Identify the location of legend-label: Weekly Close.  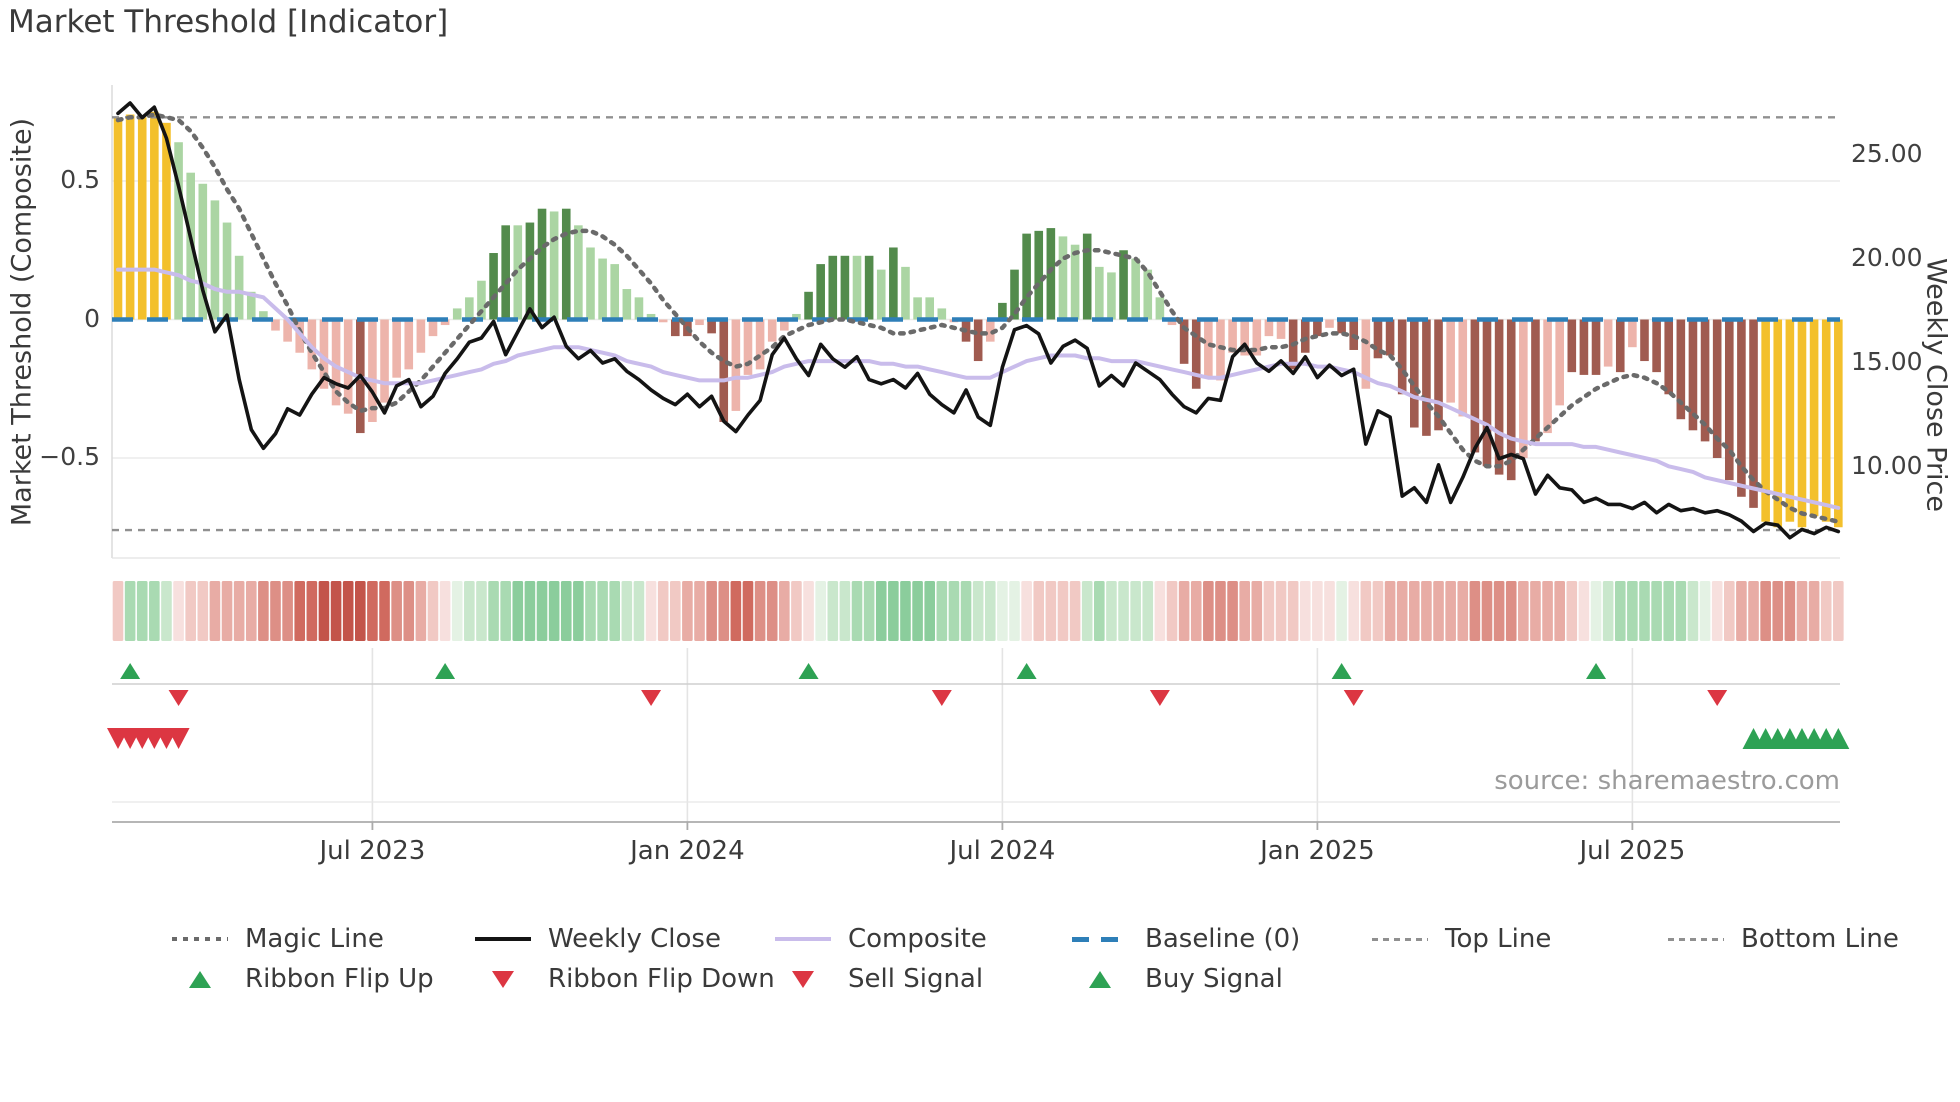
(634, 939).